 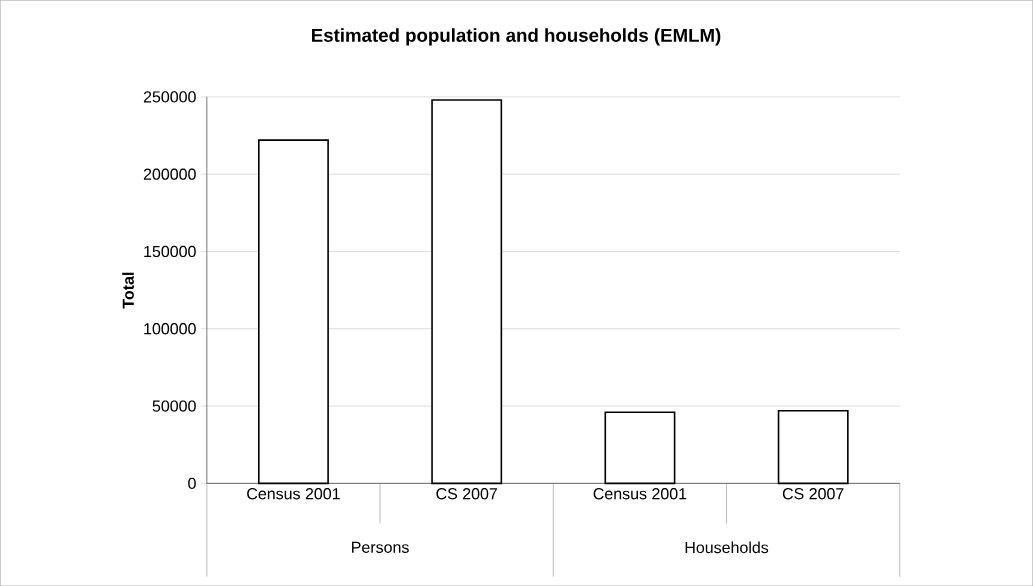 What do you see at coordinates (192, 483) in the screenshot?
I see `y-tick-label: 0` at bounding box center [192, 483].